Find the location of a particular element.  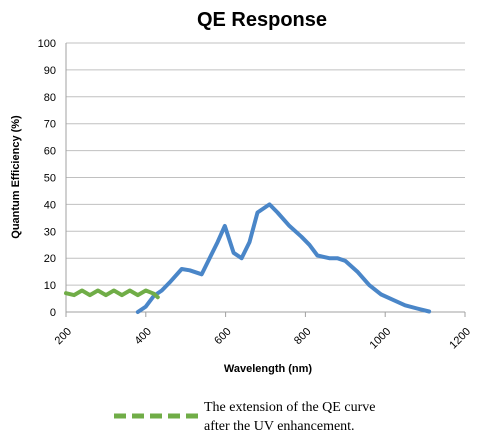

y-tick-label: 20 is located at coordinates (50, 259).